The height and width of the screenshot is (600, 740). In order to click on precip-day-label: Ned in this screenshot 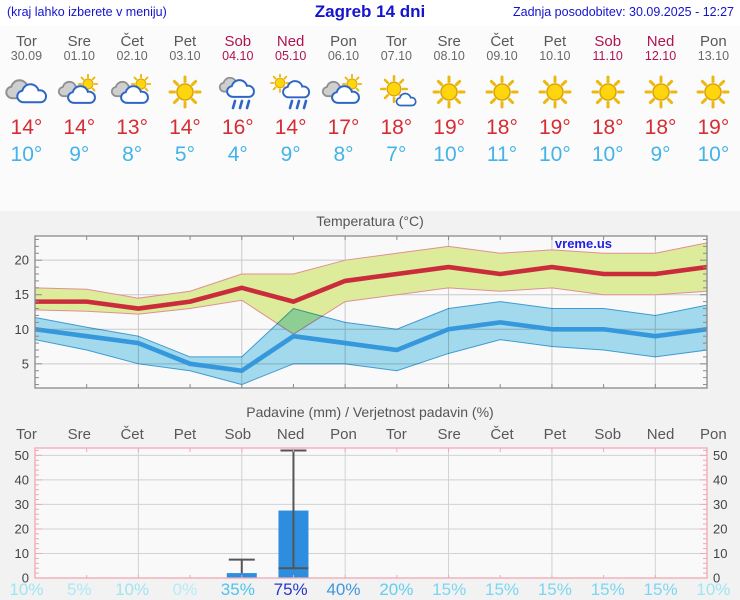, I will do `click(660, 434)`.